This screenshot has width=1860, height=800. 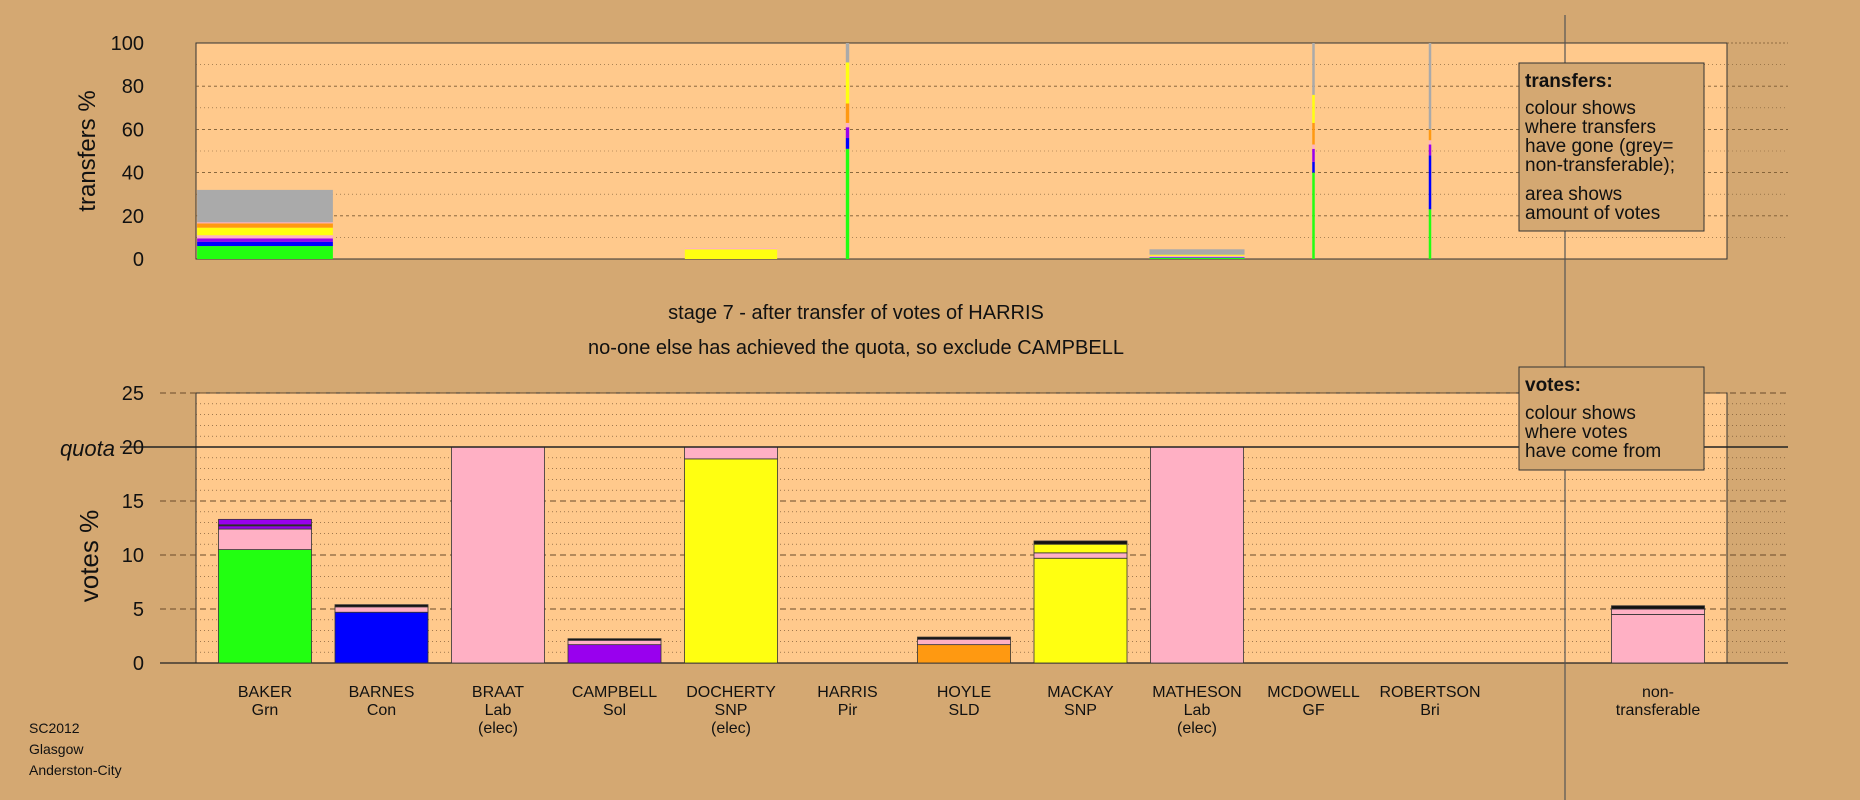 I want to click on nontransferable-label: transferable, so click(x=1658, y=710).